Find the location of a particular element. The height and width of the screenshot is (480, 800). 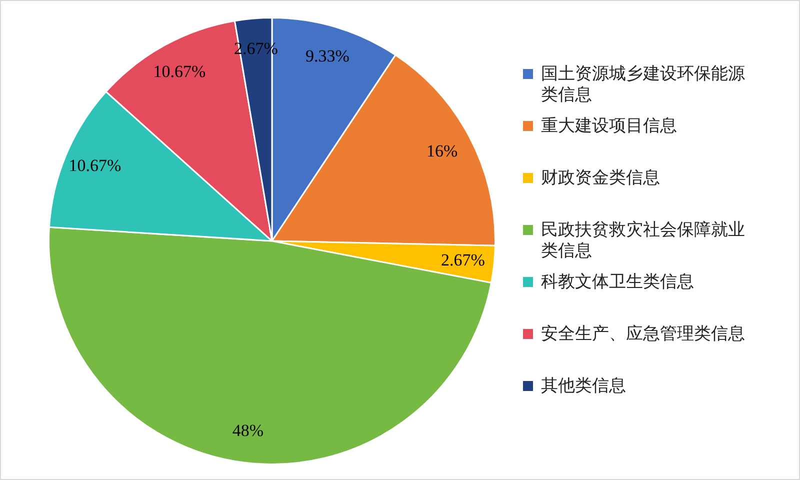

legend-label: 民政扶贫救灾社会保障就业类信息 is located at coordinates (643, 240).